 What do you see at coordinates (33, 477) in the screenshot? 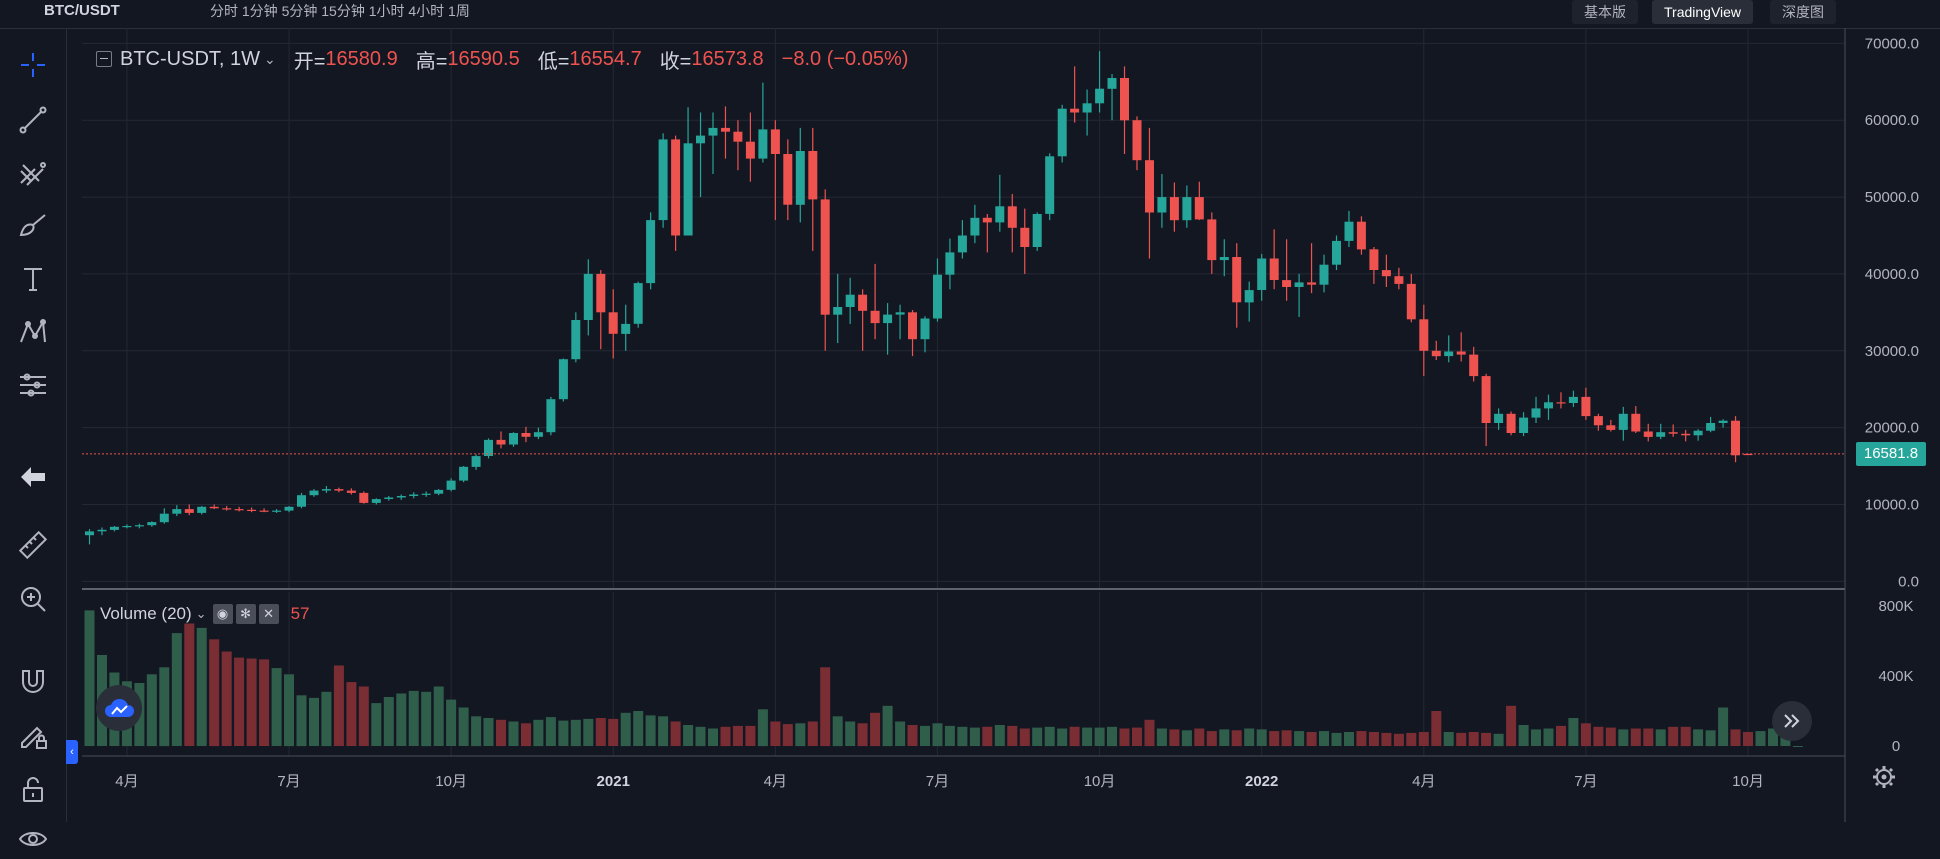
I see `back-arrow-icon` at bounding box center [33, 477].